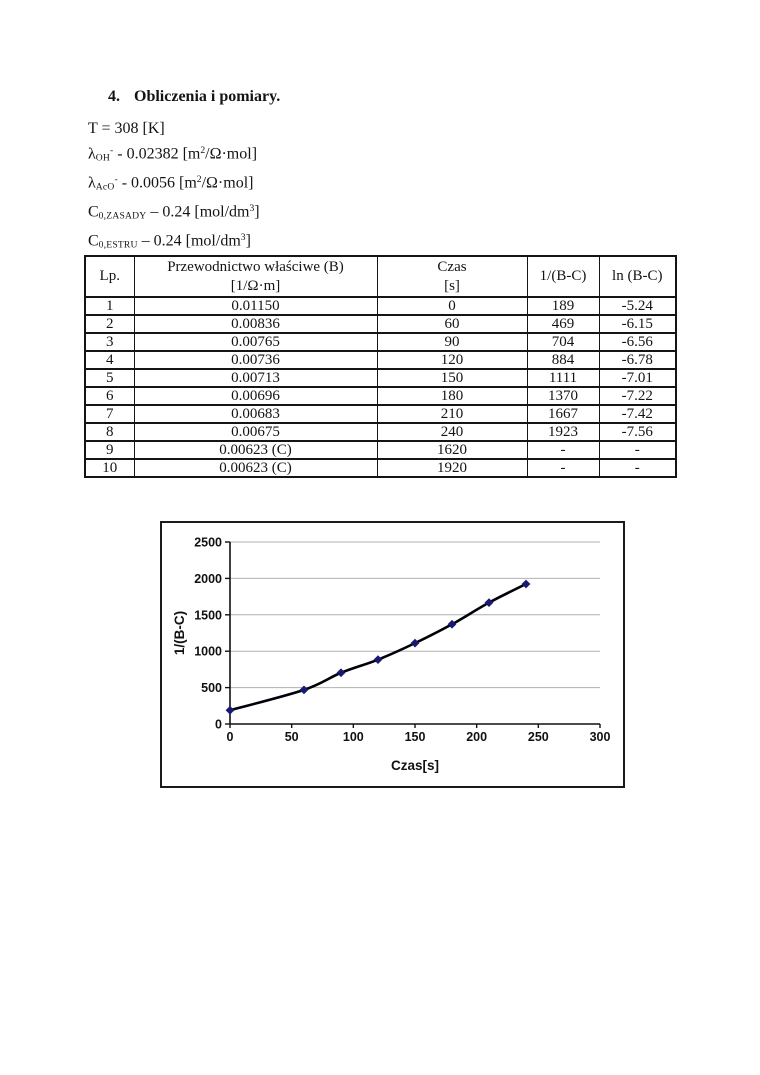 This screenshot has width=760, height=1075. Describe the element at coordinates (171, 183) in the screenshot. I see `constant-line: λAcO- - 0.0056 [m2/Ω·mol]` at that location.